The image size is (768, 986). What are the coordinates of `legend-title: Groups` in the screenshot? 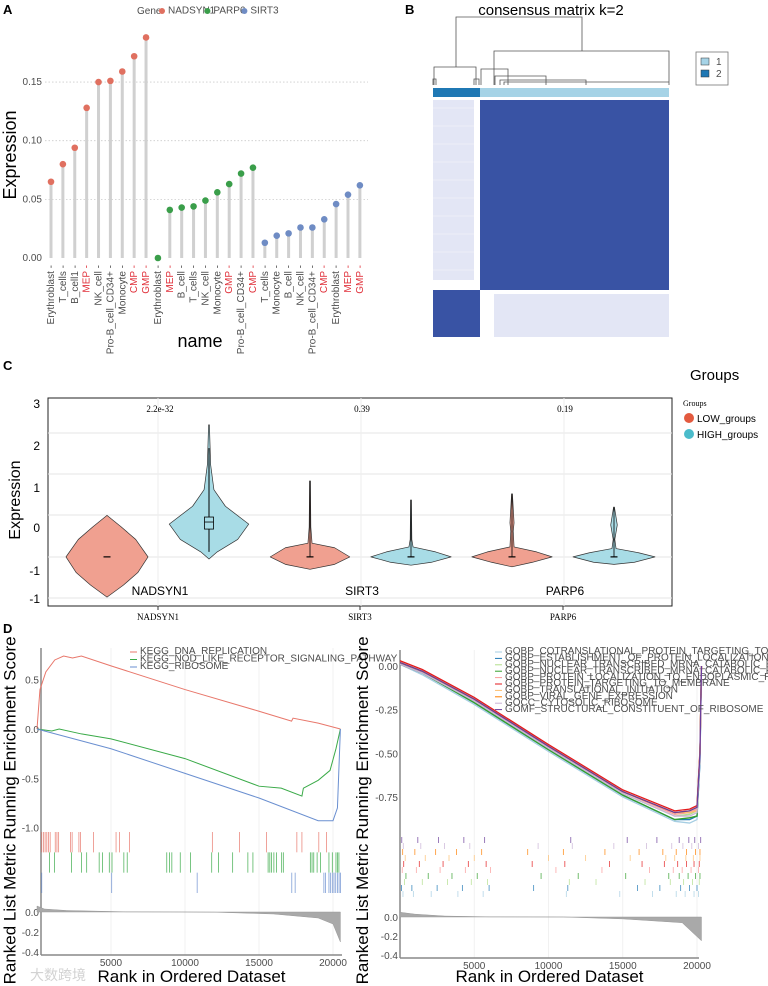 It's located at (695, 403).